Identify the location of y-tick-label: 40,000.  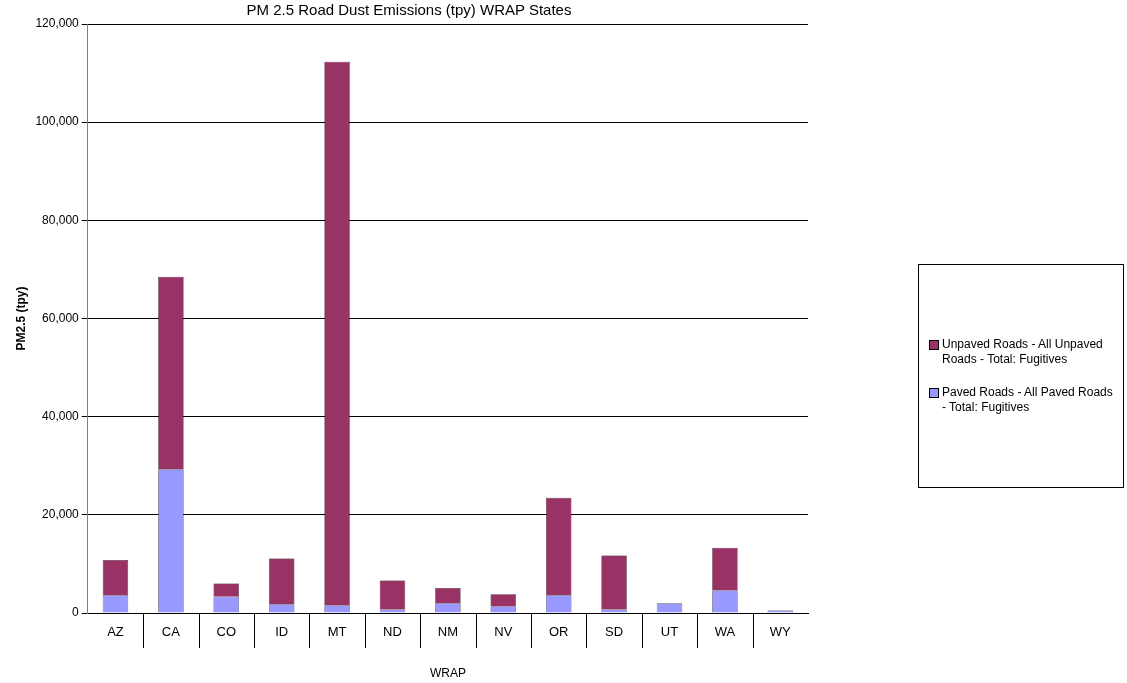
(61, 415).